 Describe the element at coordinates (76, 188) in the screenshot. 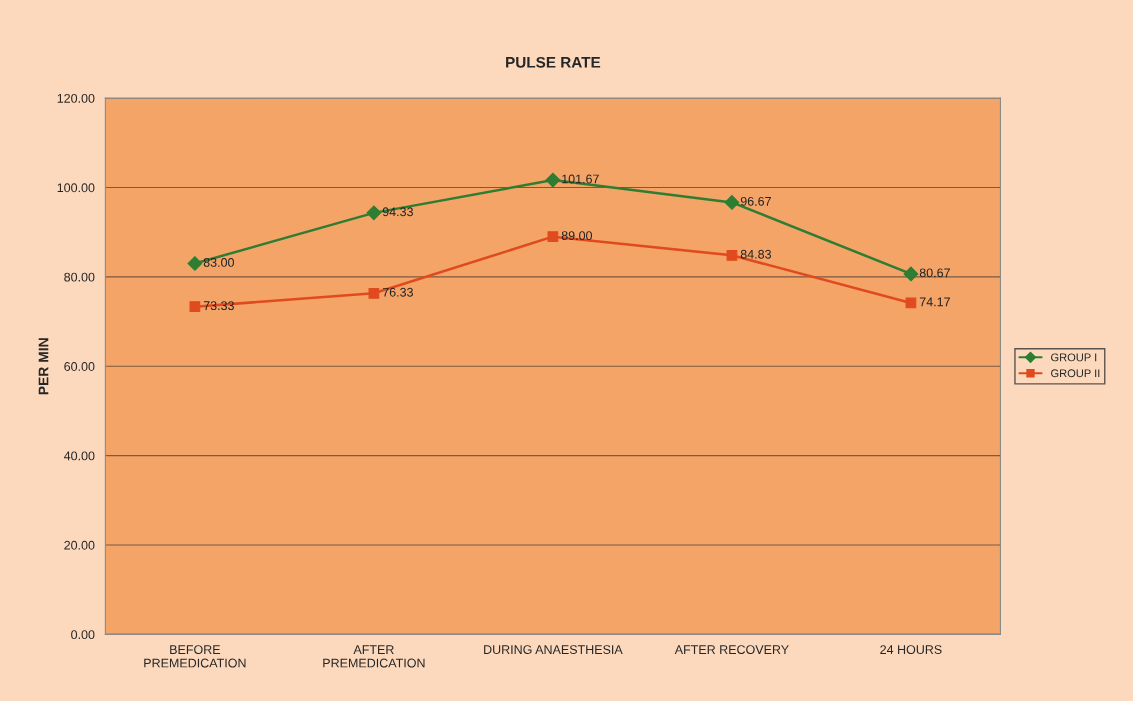

I see `y-tick-label: 100.00` at that location.